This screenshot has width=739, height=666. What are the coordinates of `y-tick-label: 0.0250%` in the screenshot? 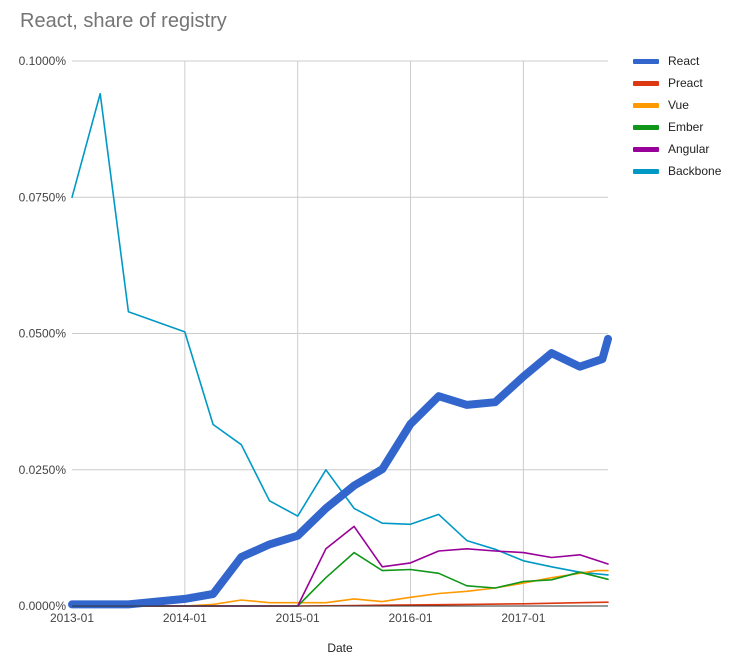 It's located at (43, 470).